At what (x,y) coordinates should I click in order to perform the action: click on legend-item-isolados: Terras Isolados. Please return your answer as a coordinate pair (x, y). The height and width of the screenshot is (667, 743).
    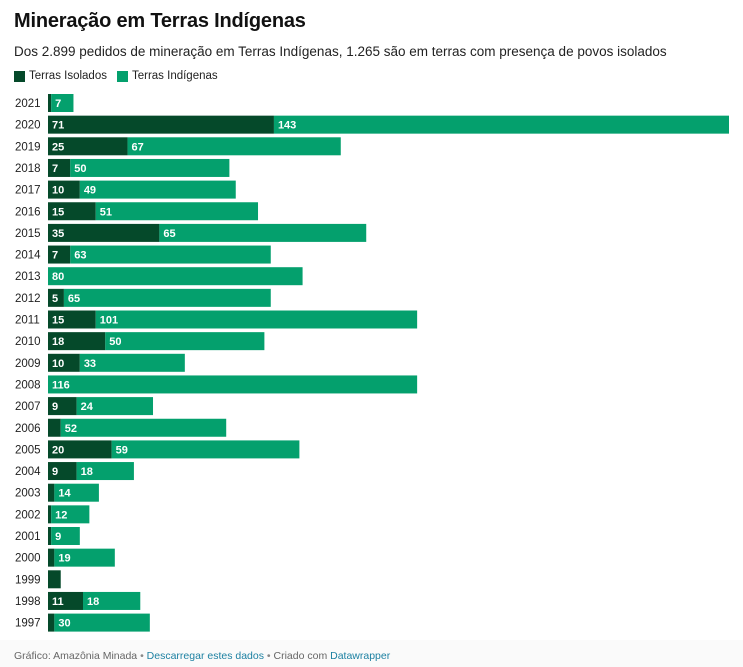
    Looking at the image, I should click on (60, 76).